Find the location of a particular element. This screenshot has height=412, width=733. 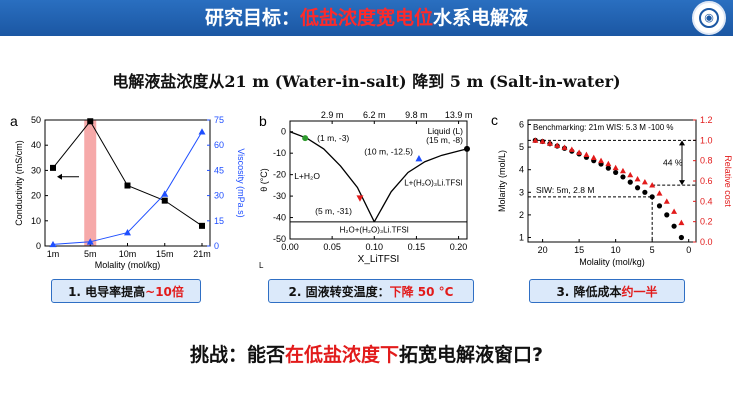

x-tick-label: 0.15 is located at coordinates (417, 247).